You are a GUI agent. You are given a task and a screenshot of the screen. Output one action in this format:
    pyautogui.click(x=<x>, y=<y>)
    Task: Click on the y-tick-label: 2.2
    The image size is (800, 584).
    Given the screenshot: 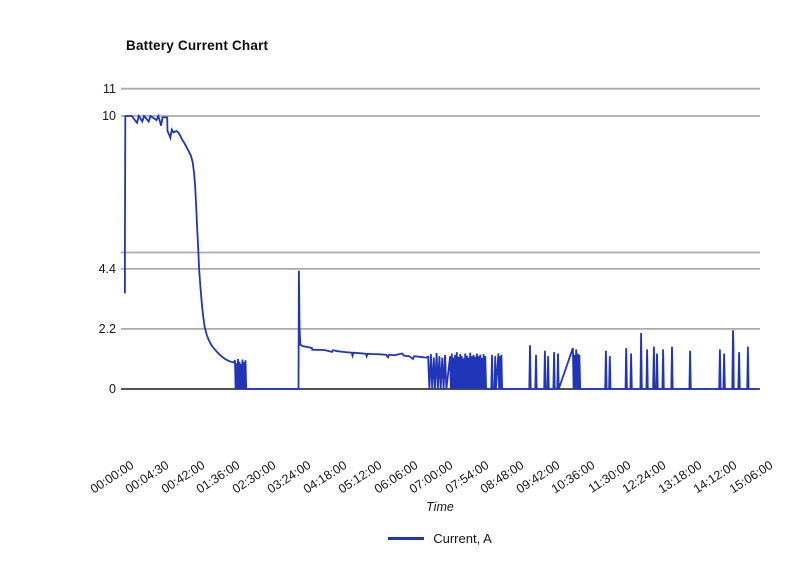 What is the action you would take?
    pyautogui.click(x=107, y=329)
    